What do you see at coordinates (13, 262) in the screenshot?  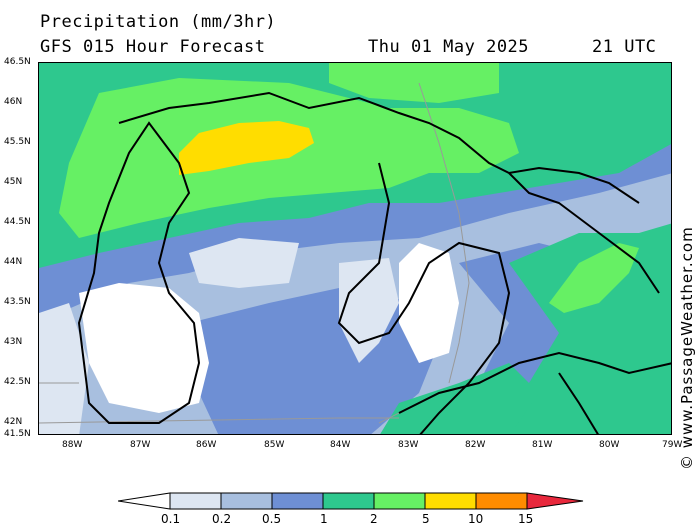 I see `lat-label-44: 44N` at bounding box center [13, 262].